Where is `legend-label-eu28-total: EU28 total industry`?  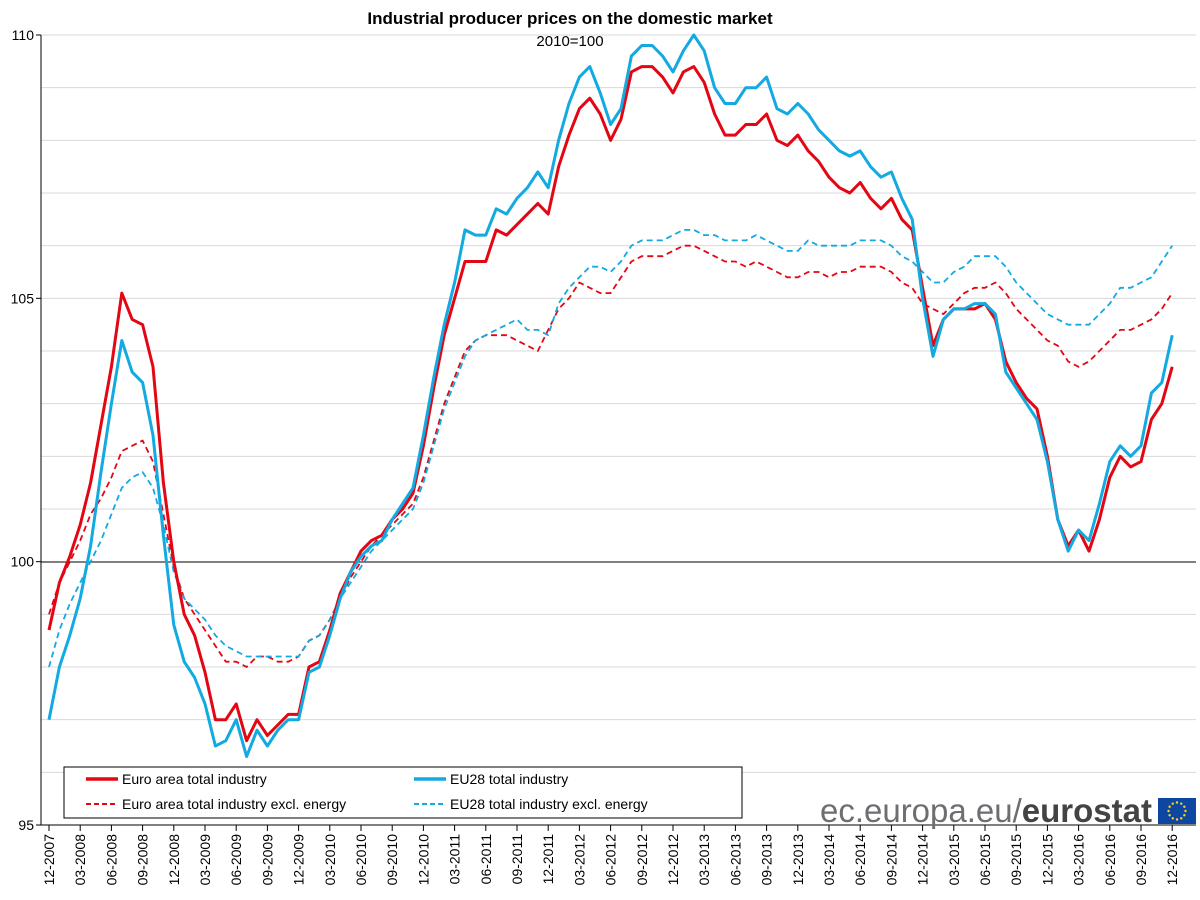 legend-label-eu28-total: EU28 total industry is located at coordinates (509, 779).